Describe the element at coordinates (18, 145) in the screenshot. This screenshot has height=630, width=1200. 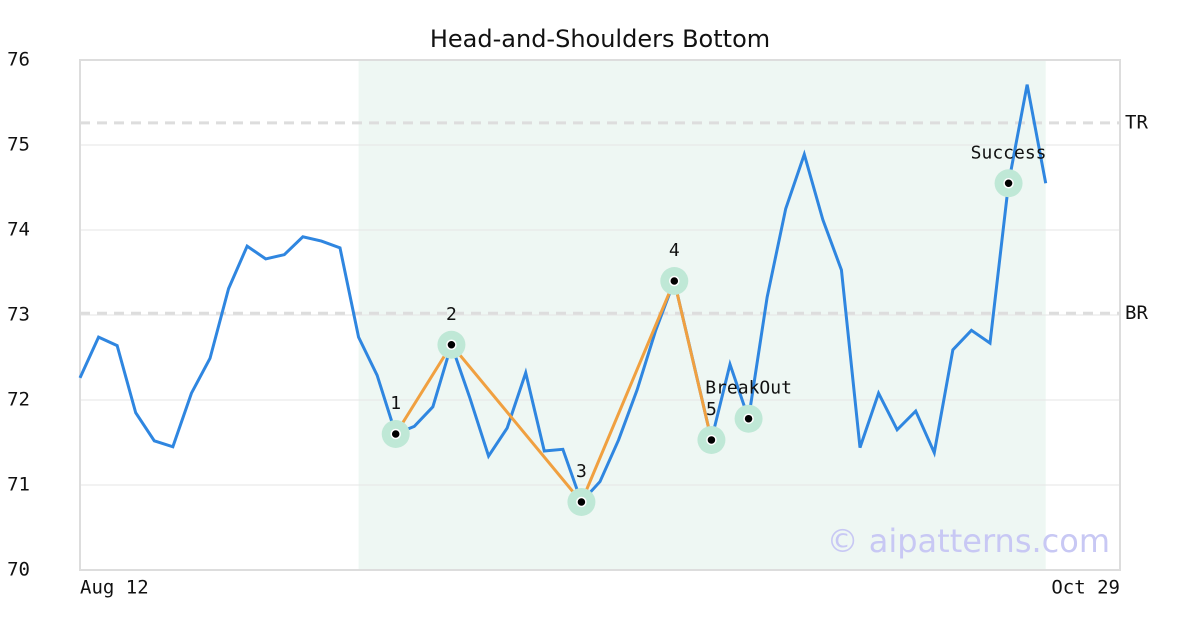
I see `y-tick-label: 75` at that location.